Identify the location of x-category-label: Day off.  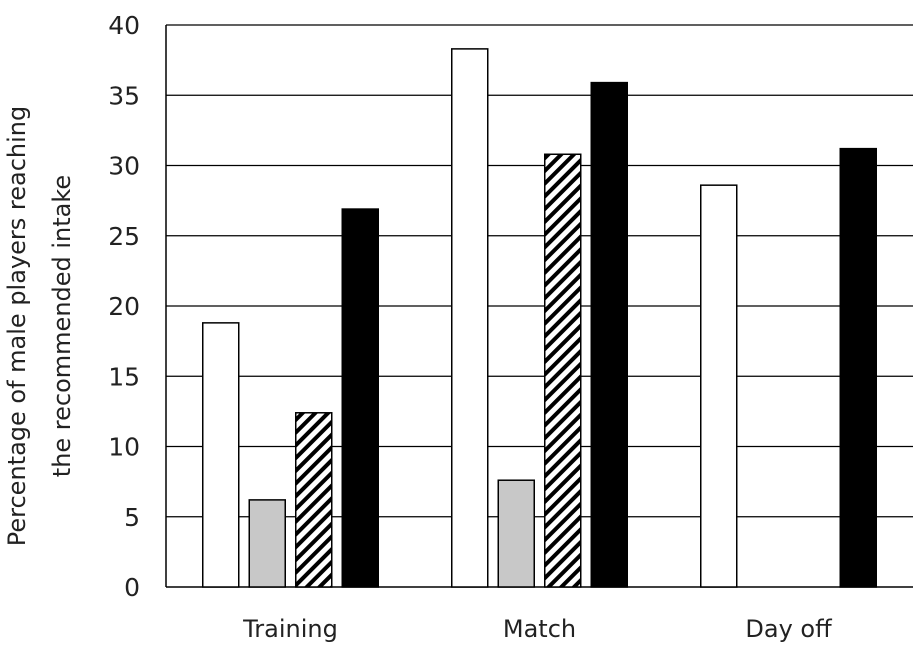
(788, 629).